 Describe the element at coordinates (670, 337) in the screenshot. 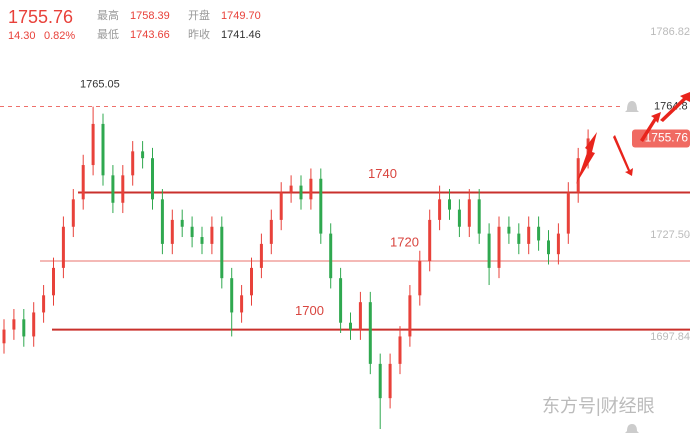

I see `y-tick-label: 1697.84` at that location.